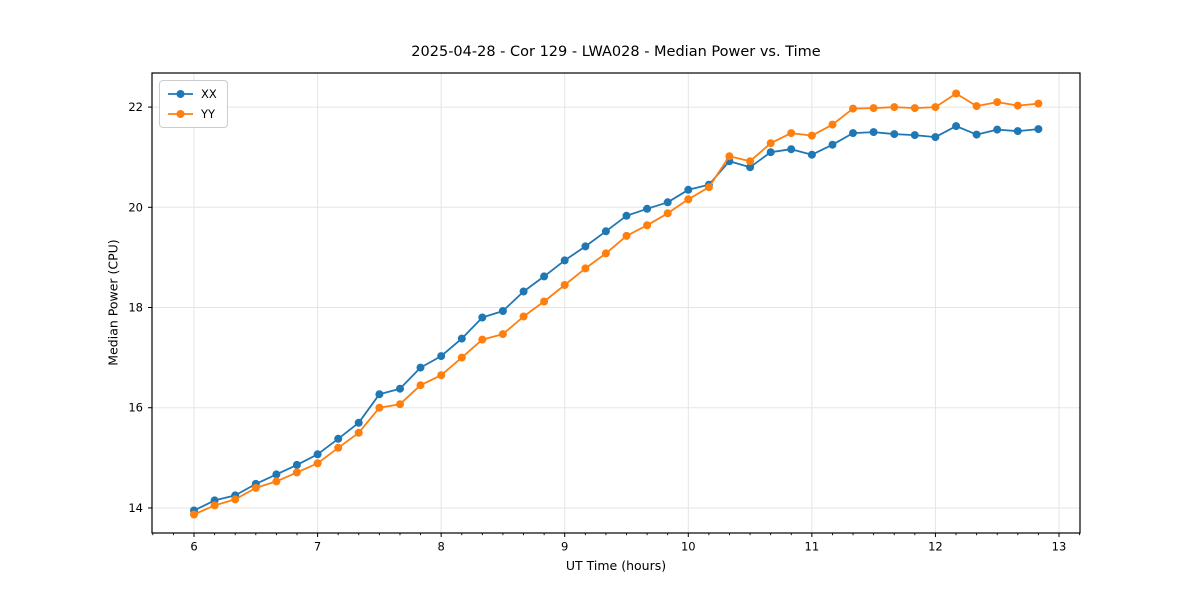 The width and height of the screenshot is (1200, 600). What do you see at coordinates (1059, 547) in the screenshot?
I see `x-tick-label: 13` at bounding box center [1059, 547].